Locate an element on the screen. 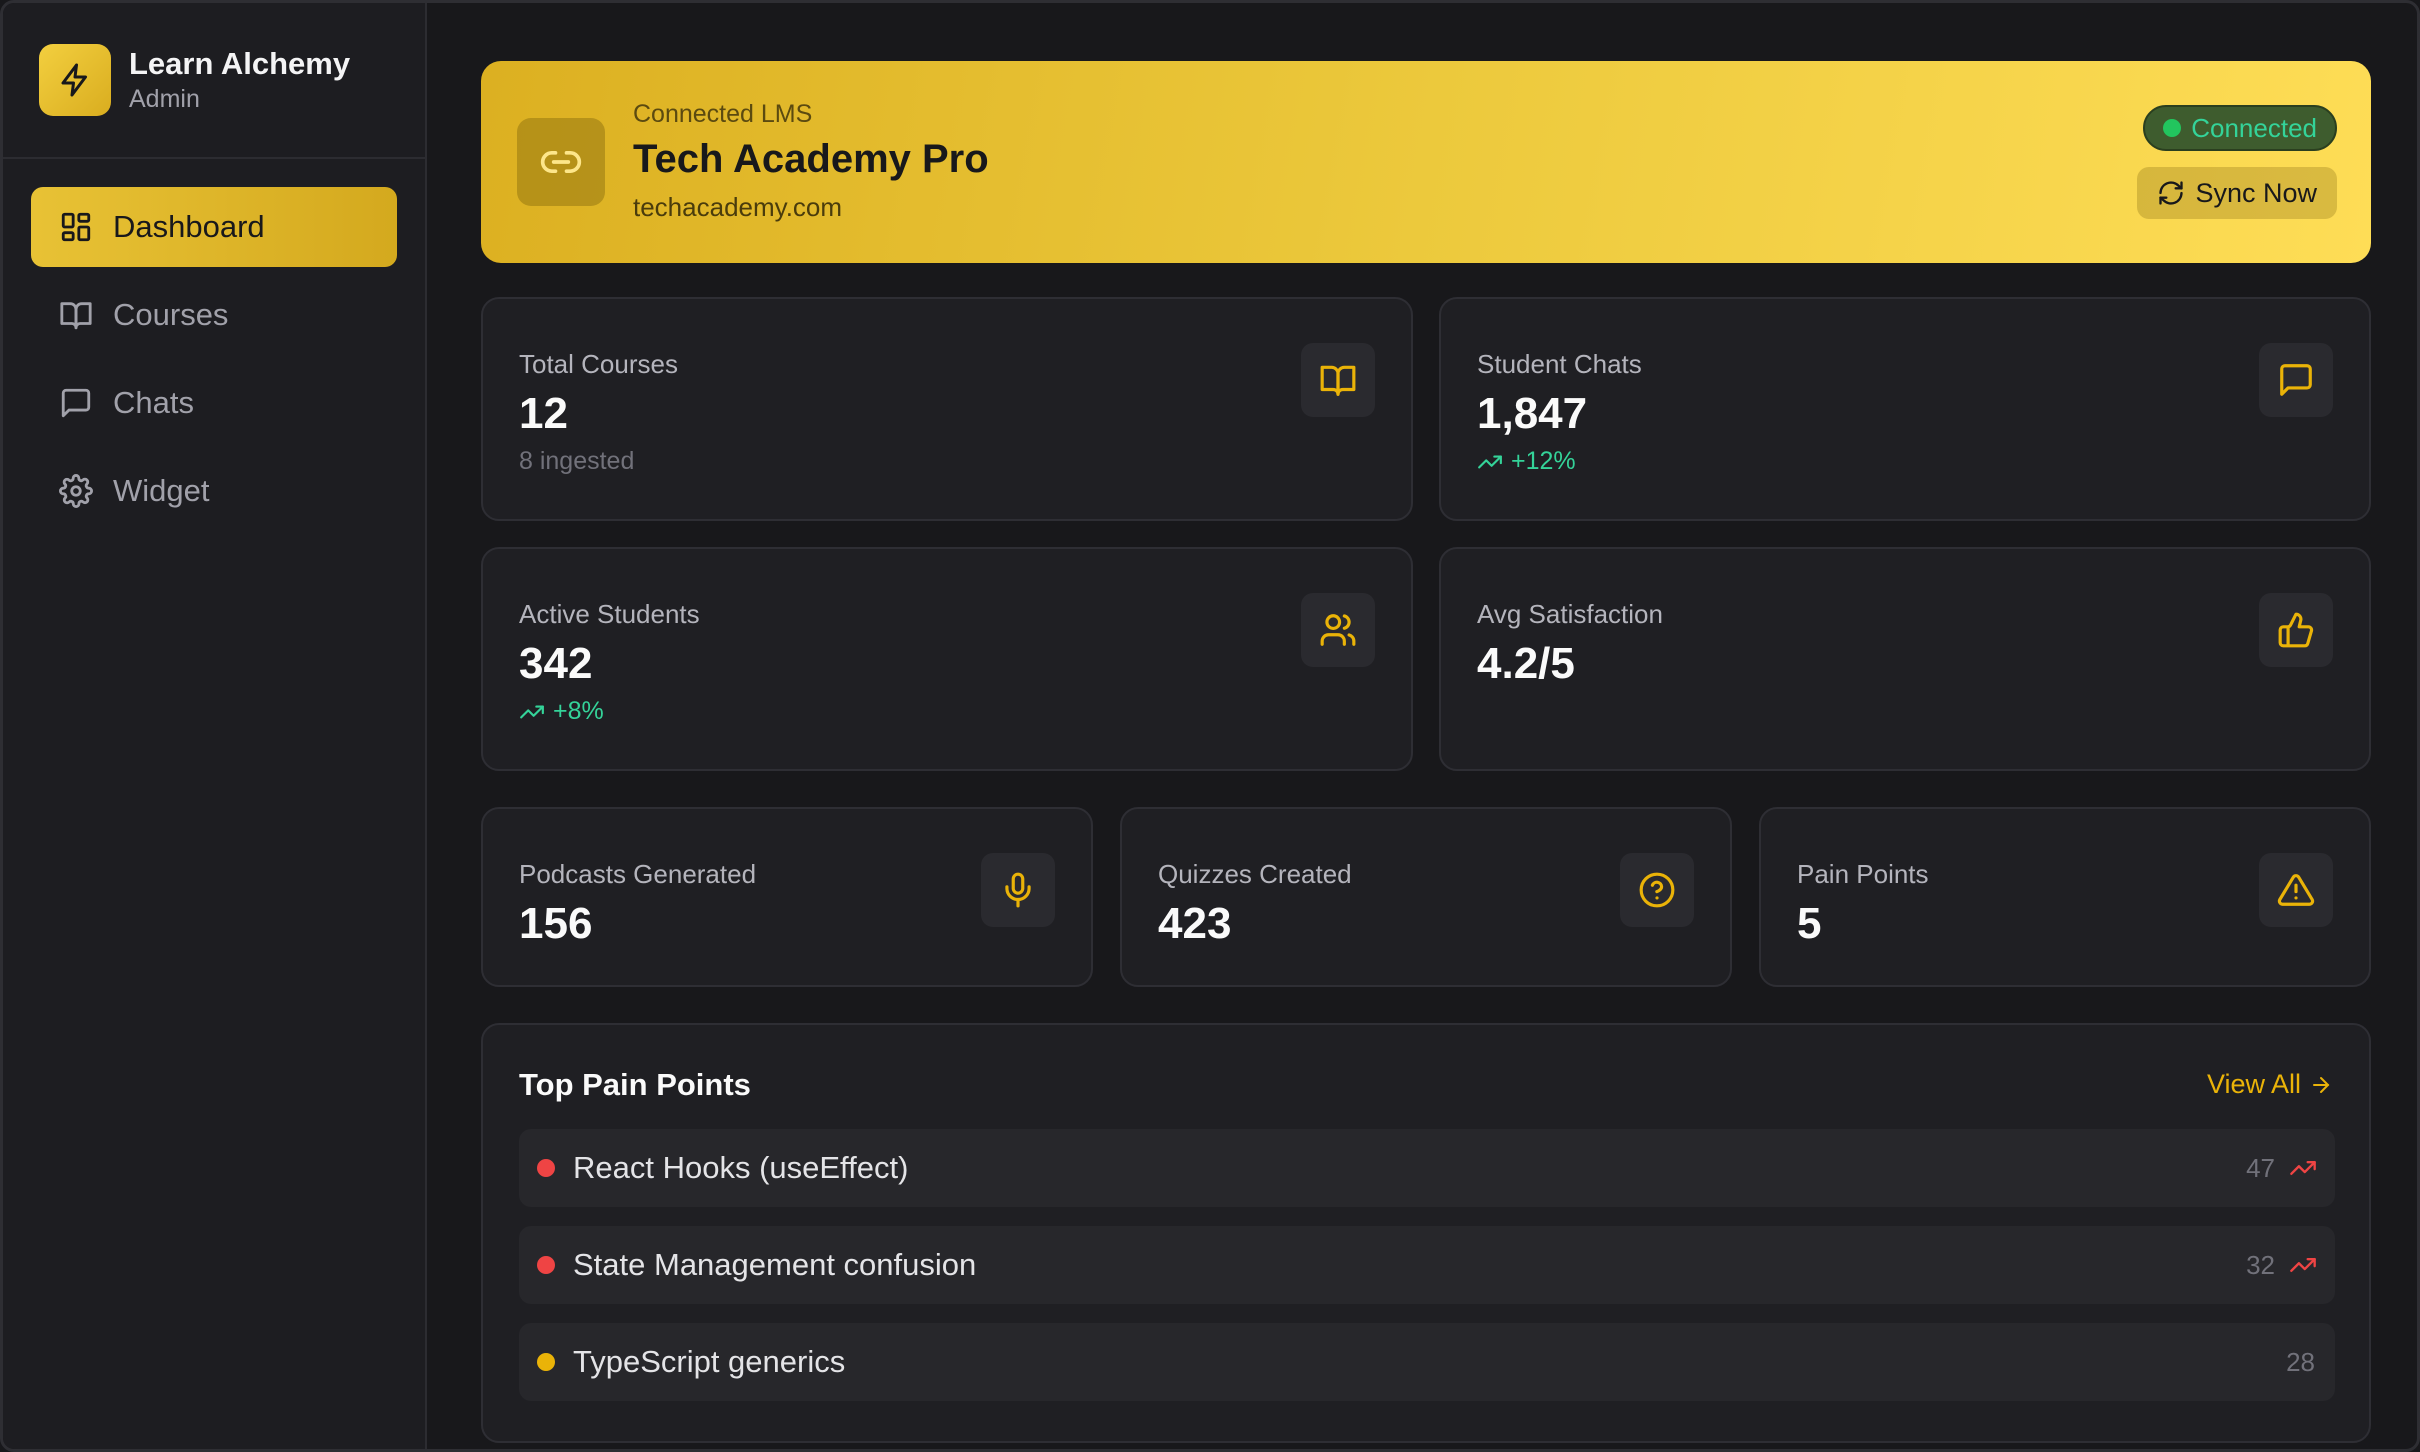  pain-point-row: React Hooks (useEffect) 47 is located at coordinates (1427, 1168).